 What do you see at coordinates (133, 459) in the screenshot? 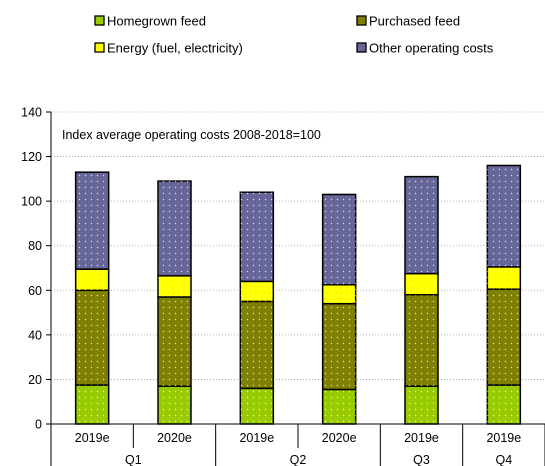
I see `x-group-label: Q1` at bounding box center [133, 459].